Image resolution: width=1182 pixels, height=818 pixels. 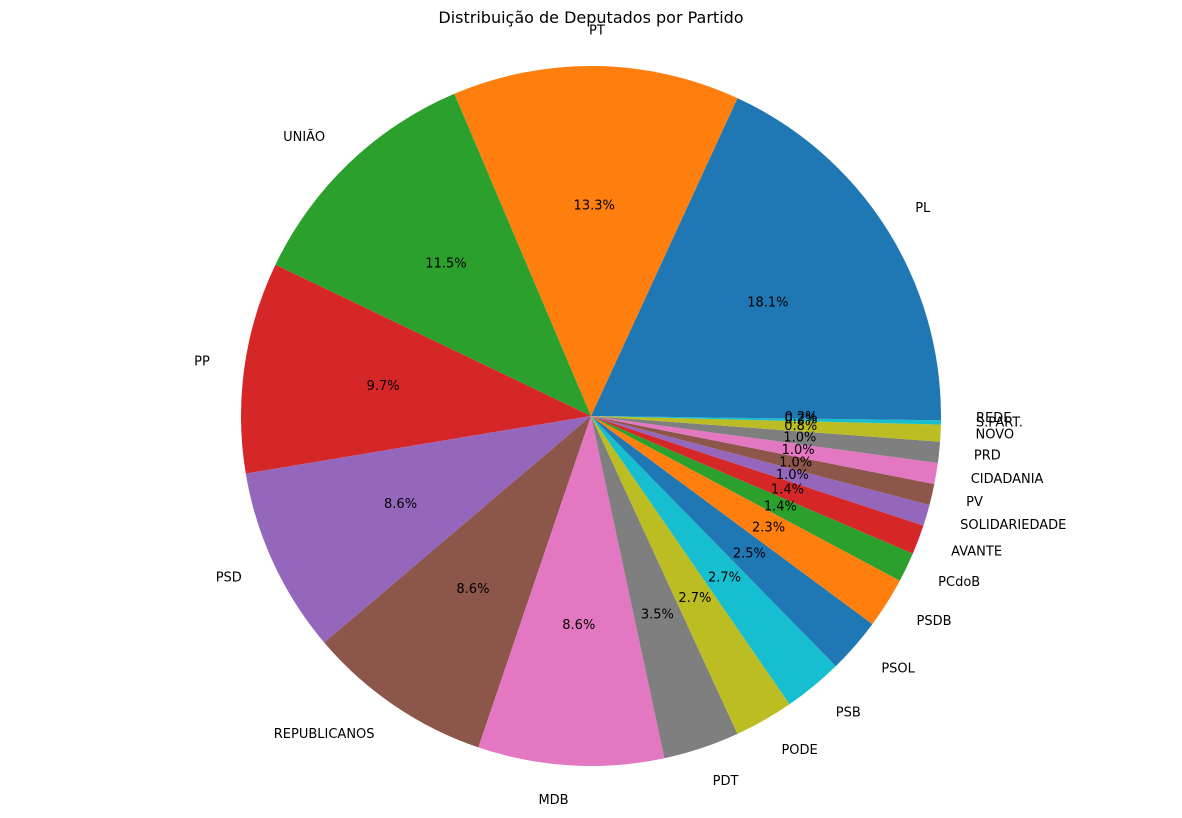 I want to click on pie-slice-uniao, so click(x=433, y=255).